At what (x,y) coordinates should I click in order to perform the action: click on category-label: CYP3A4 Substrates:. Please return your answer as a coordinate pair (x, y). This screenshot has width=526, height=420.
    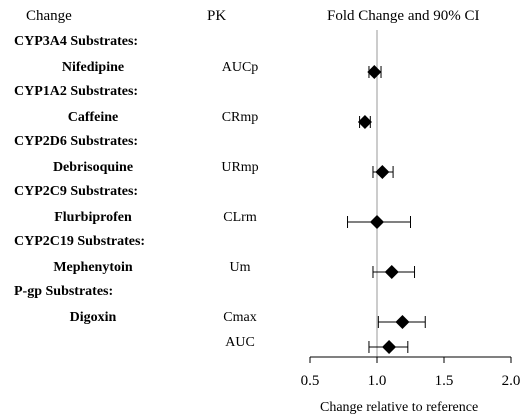
    Looking at the image, I should click on (76, 41).